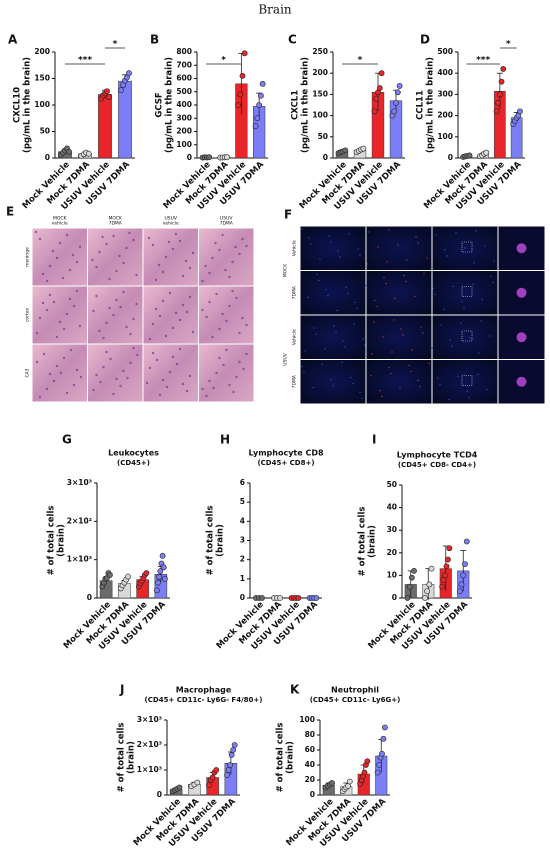 The image size is (550, 865). I want to click on histology-image, so click(226, 315).